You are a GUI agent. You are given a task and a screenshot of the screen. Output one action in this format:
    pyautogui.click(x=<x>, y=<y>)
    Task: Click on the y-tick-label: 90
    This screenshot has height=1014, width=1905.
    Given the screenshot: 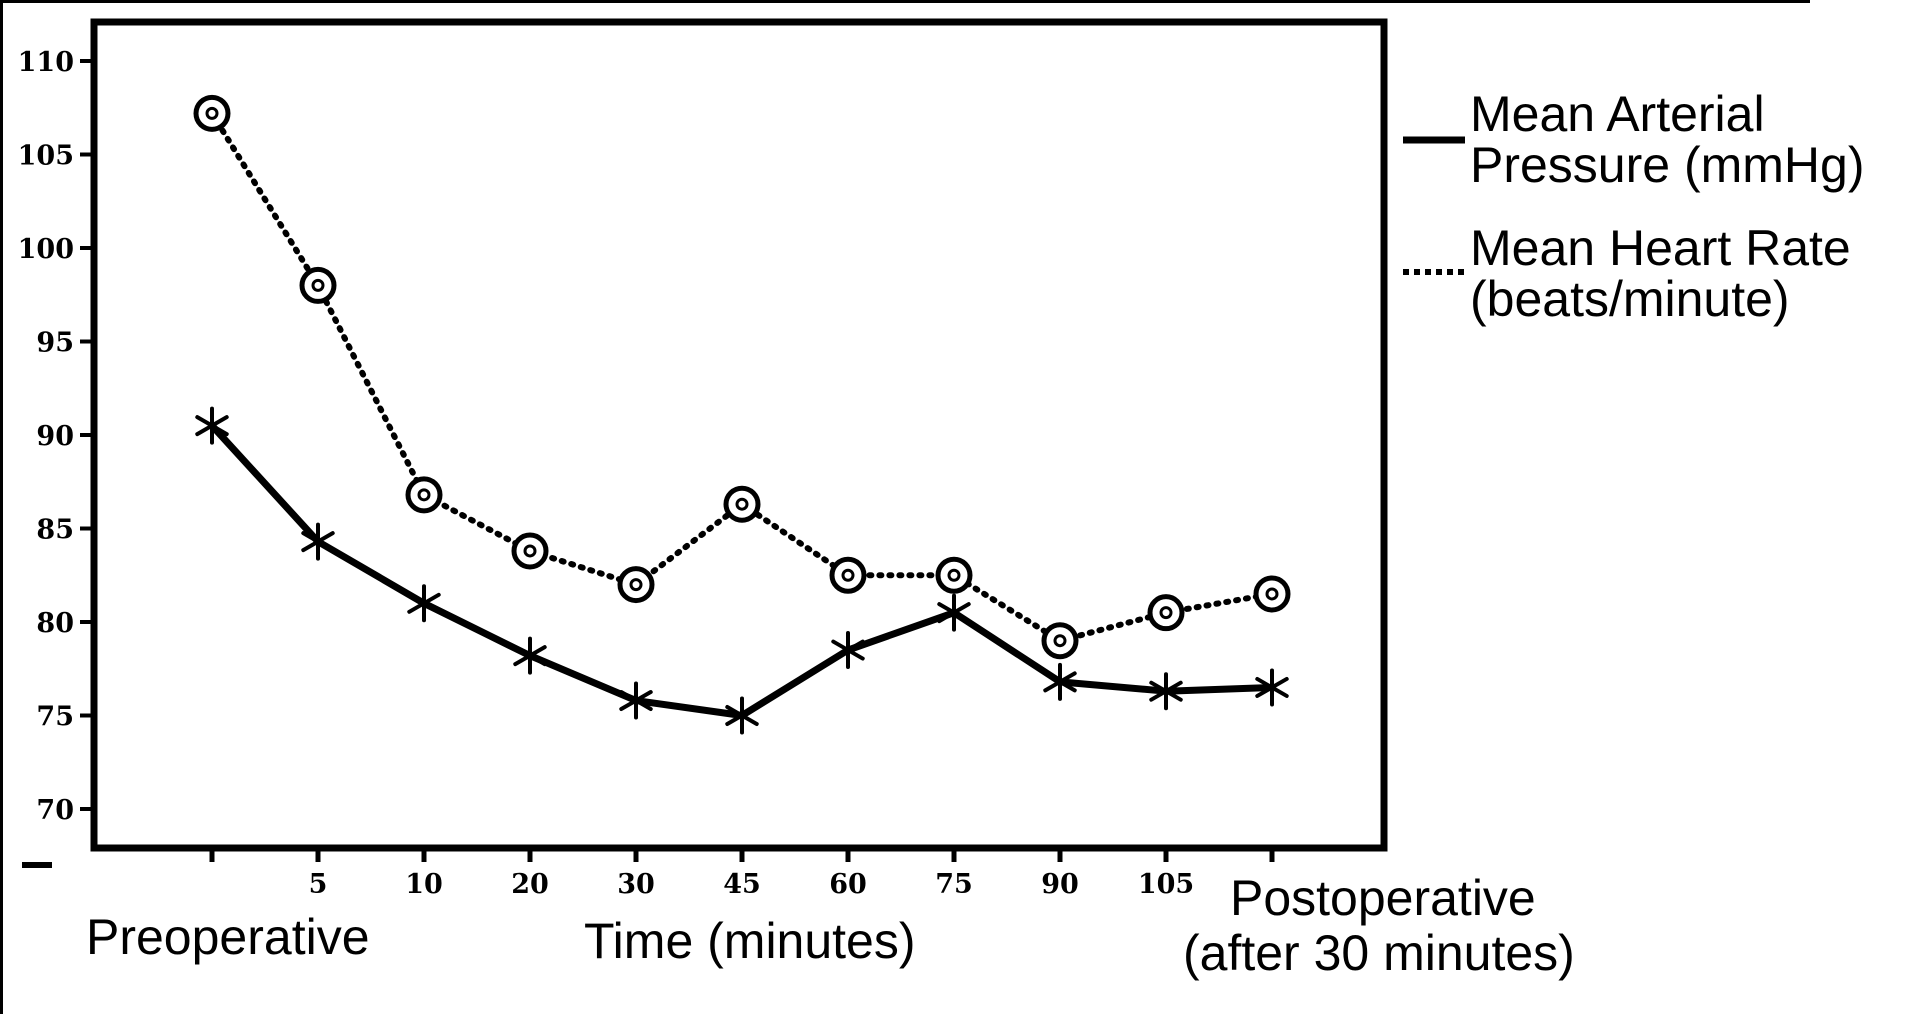 What is the action you would take?
    pyautogui.click(x=55, y=436)
    